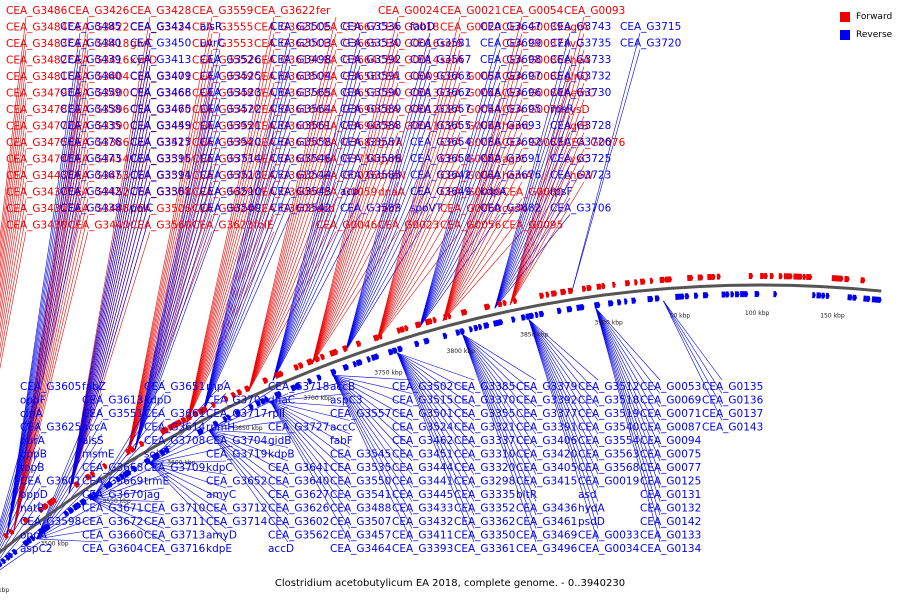 This screenshot has height=600, width=900. Describe the element at coordinates (576, 127) in the screenshot. I see `gene-label-agrb: agrB` at that location.